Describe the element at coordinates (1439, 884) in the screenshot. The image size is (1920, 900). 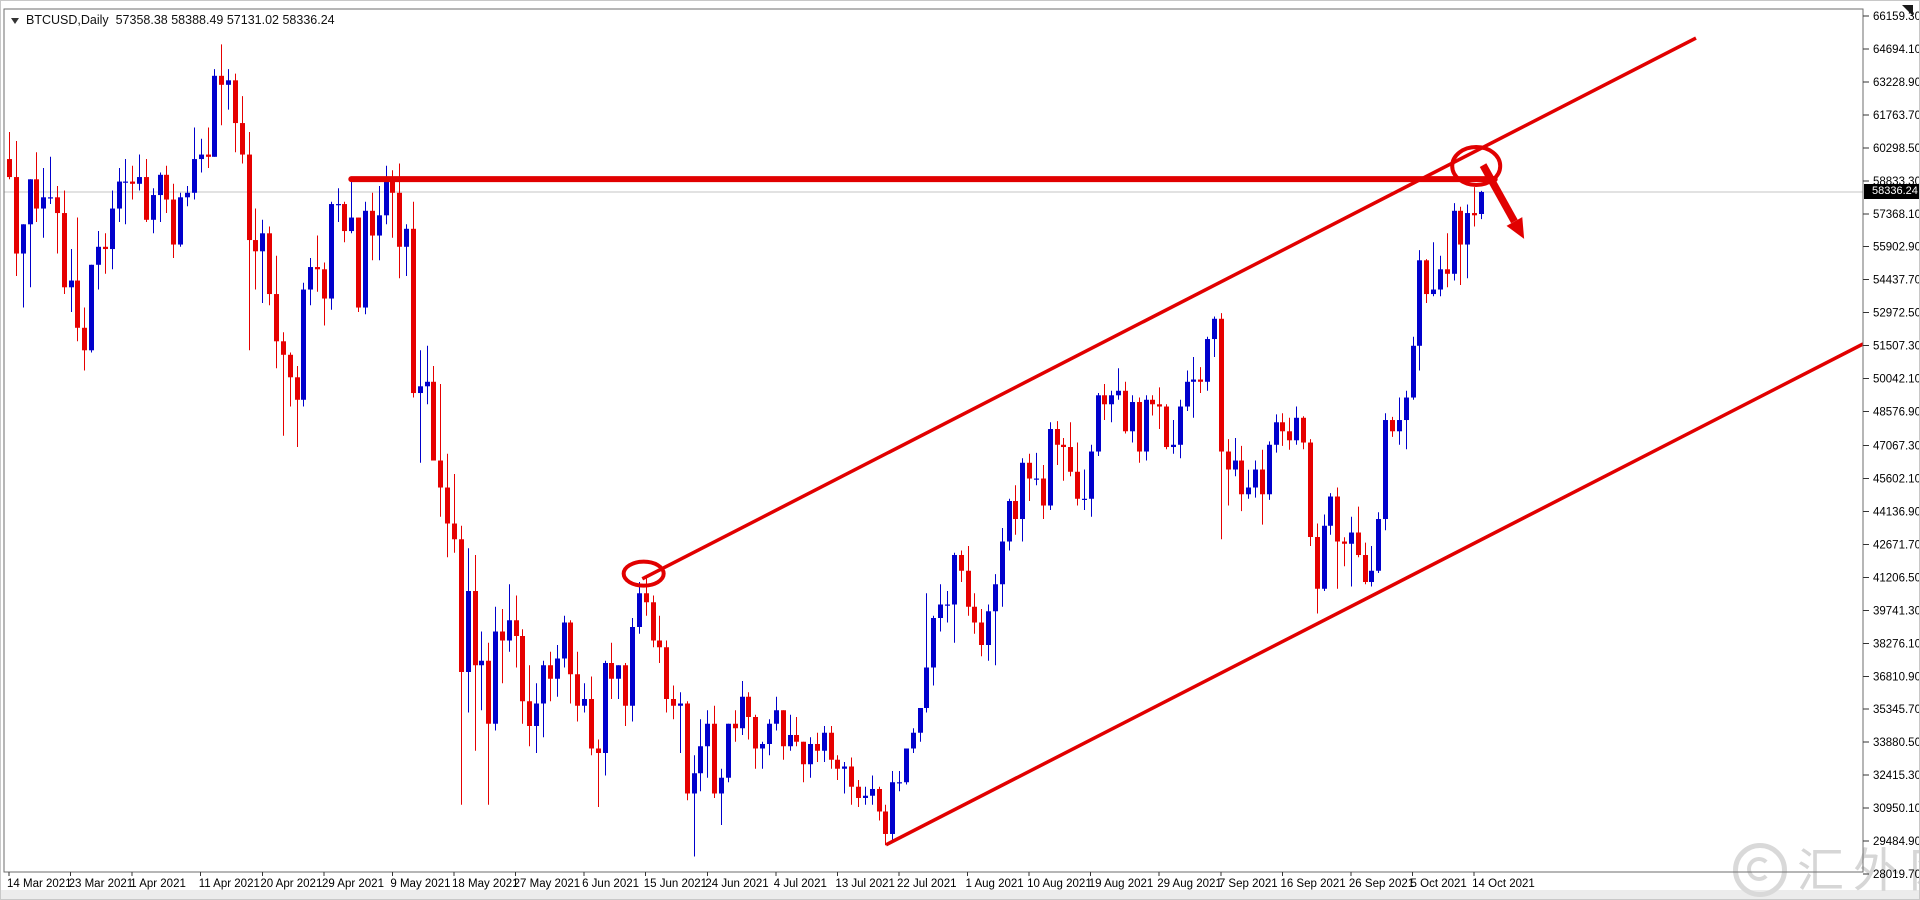
I see `date-axis-label: 5 Oct 2021` at that location.